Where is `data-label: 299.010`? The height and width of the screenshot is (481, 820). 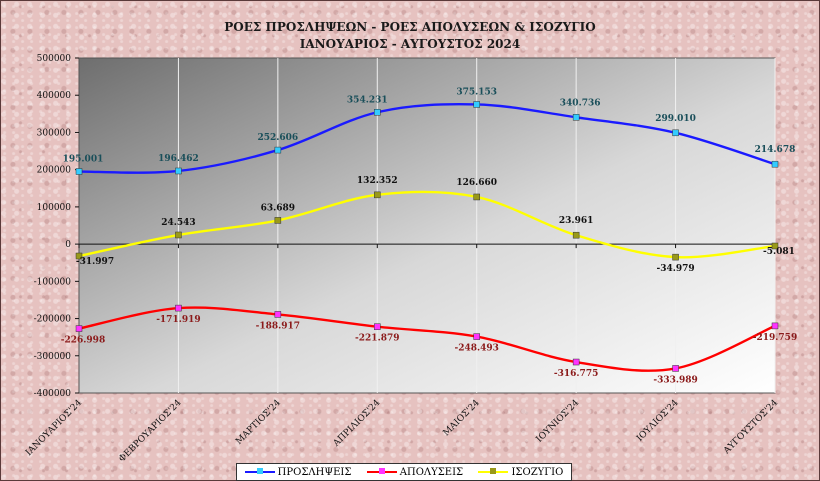 data-label: 299.010 is located at coordinates (675, 119).